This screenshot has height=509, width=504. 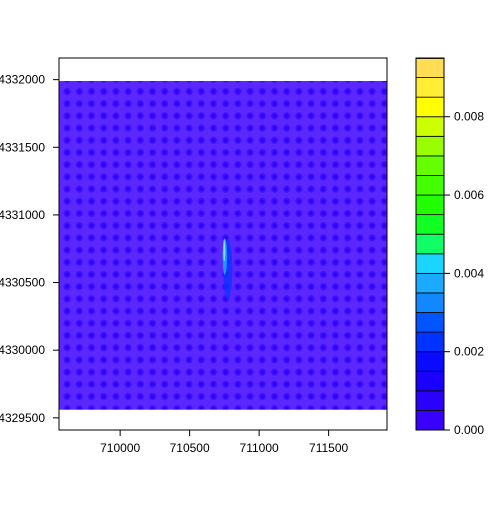 What do you see at coordinates (22, 350) in the screenshot?
I see `y-tick-label: 4330000` at bounding box center [22, 350].